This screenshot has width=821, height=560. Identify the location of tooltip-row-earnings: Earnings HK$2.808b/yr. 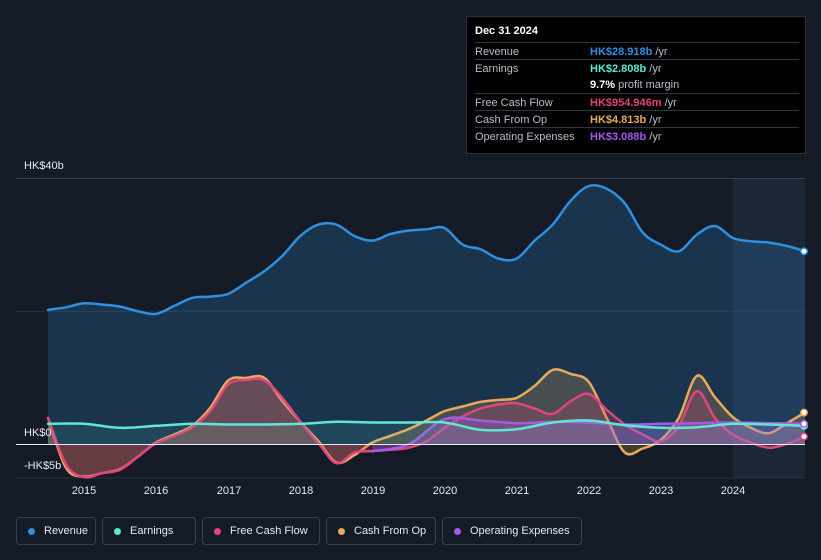
(637, 68).